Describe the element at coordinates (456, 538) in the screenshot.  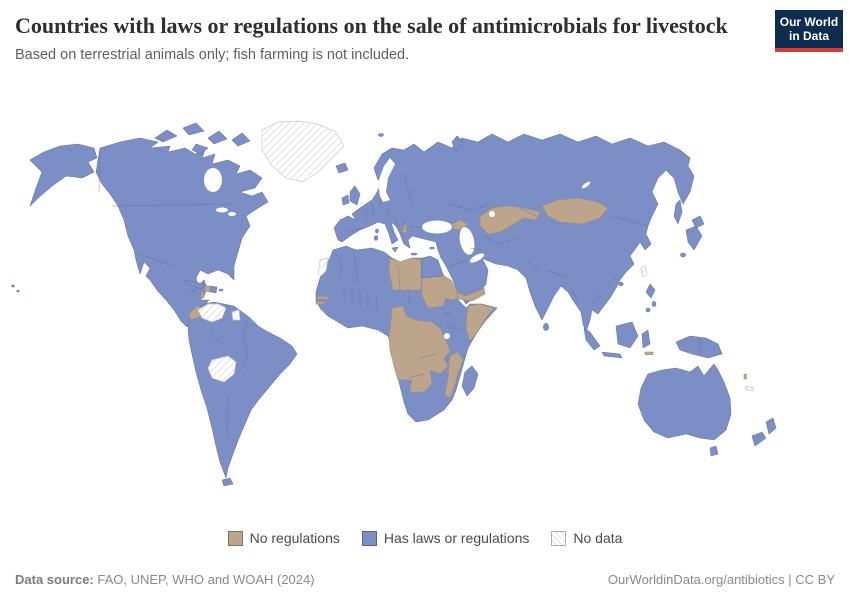
I see `legend-label: Has laws or regulations` at that location.